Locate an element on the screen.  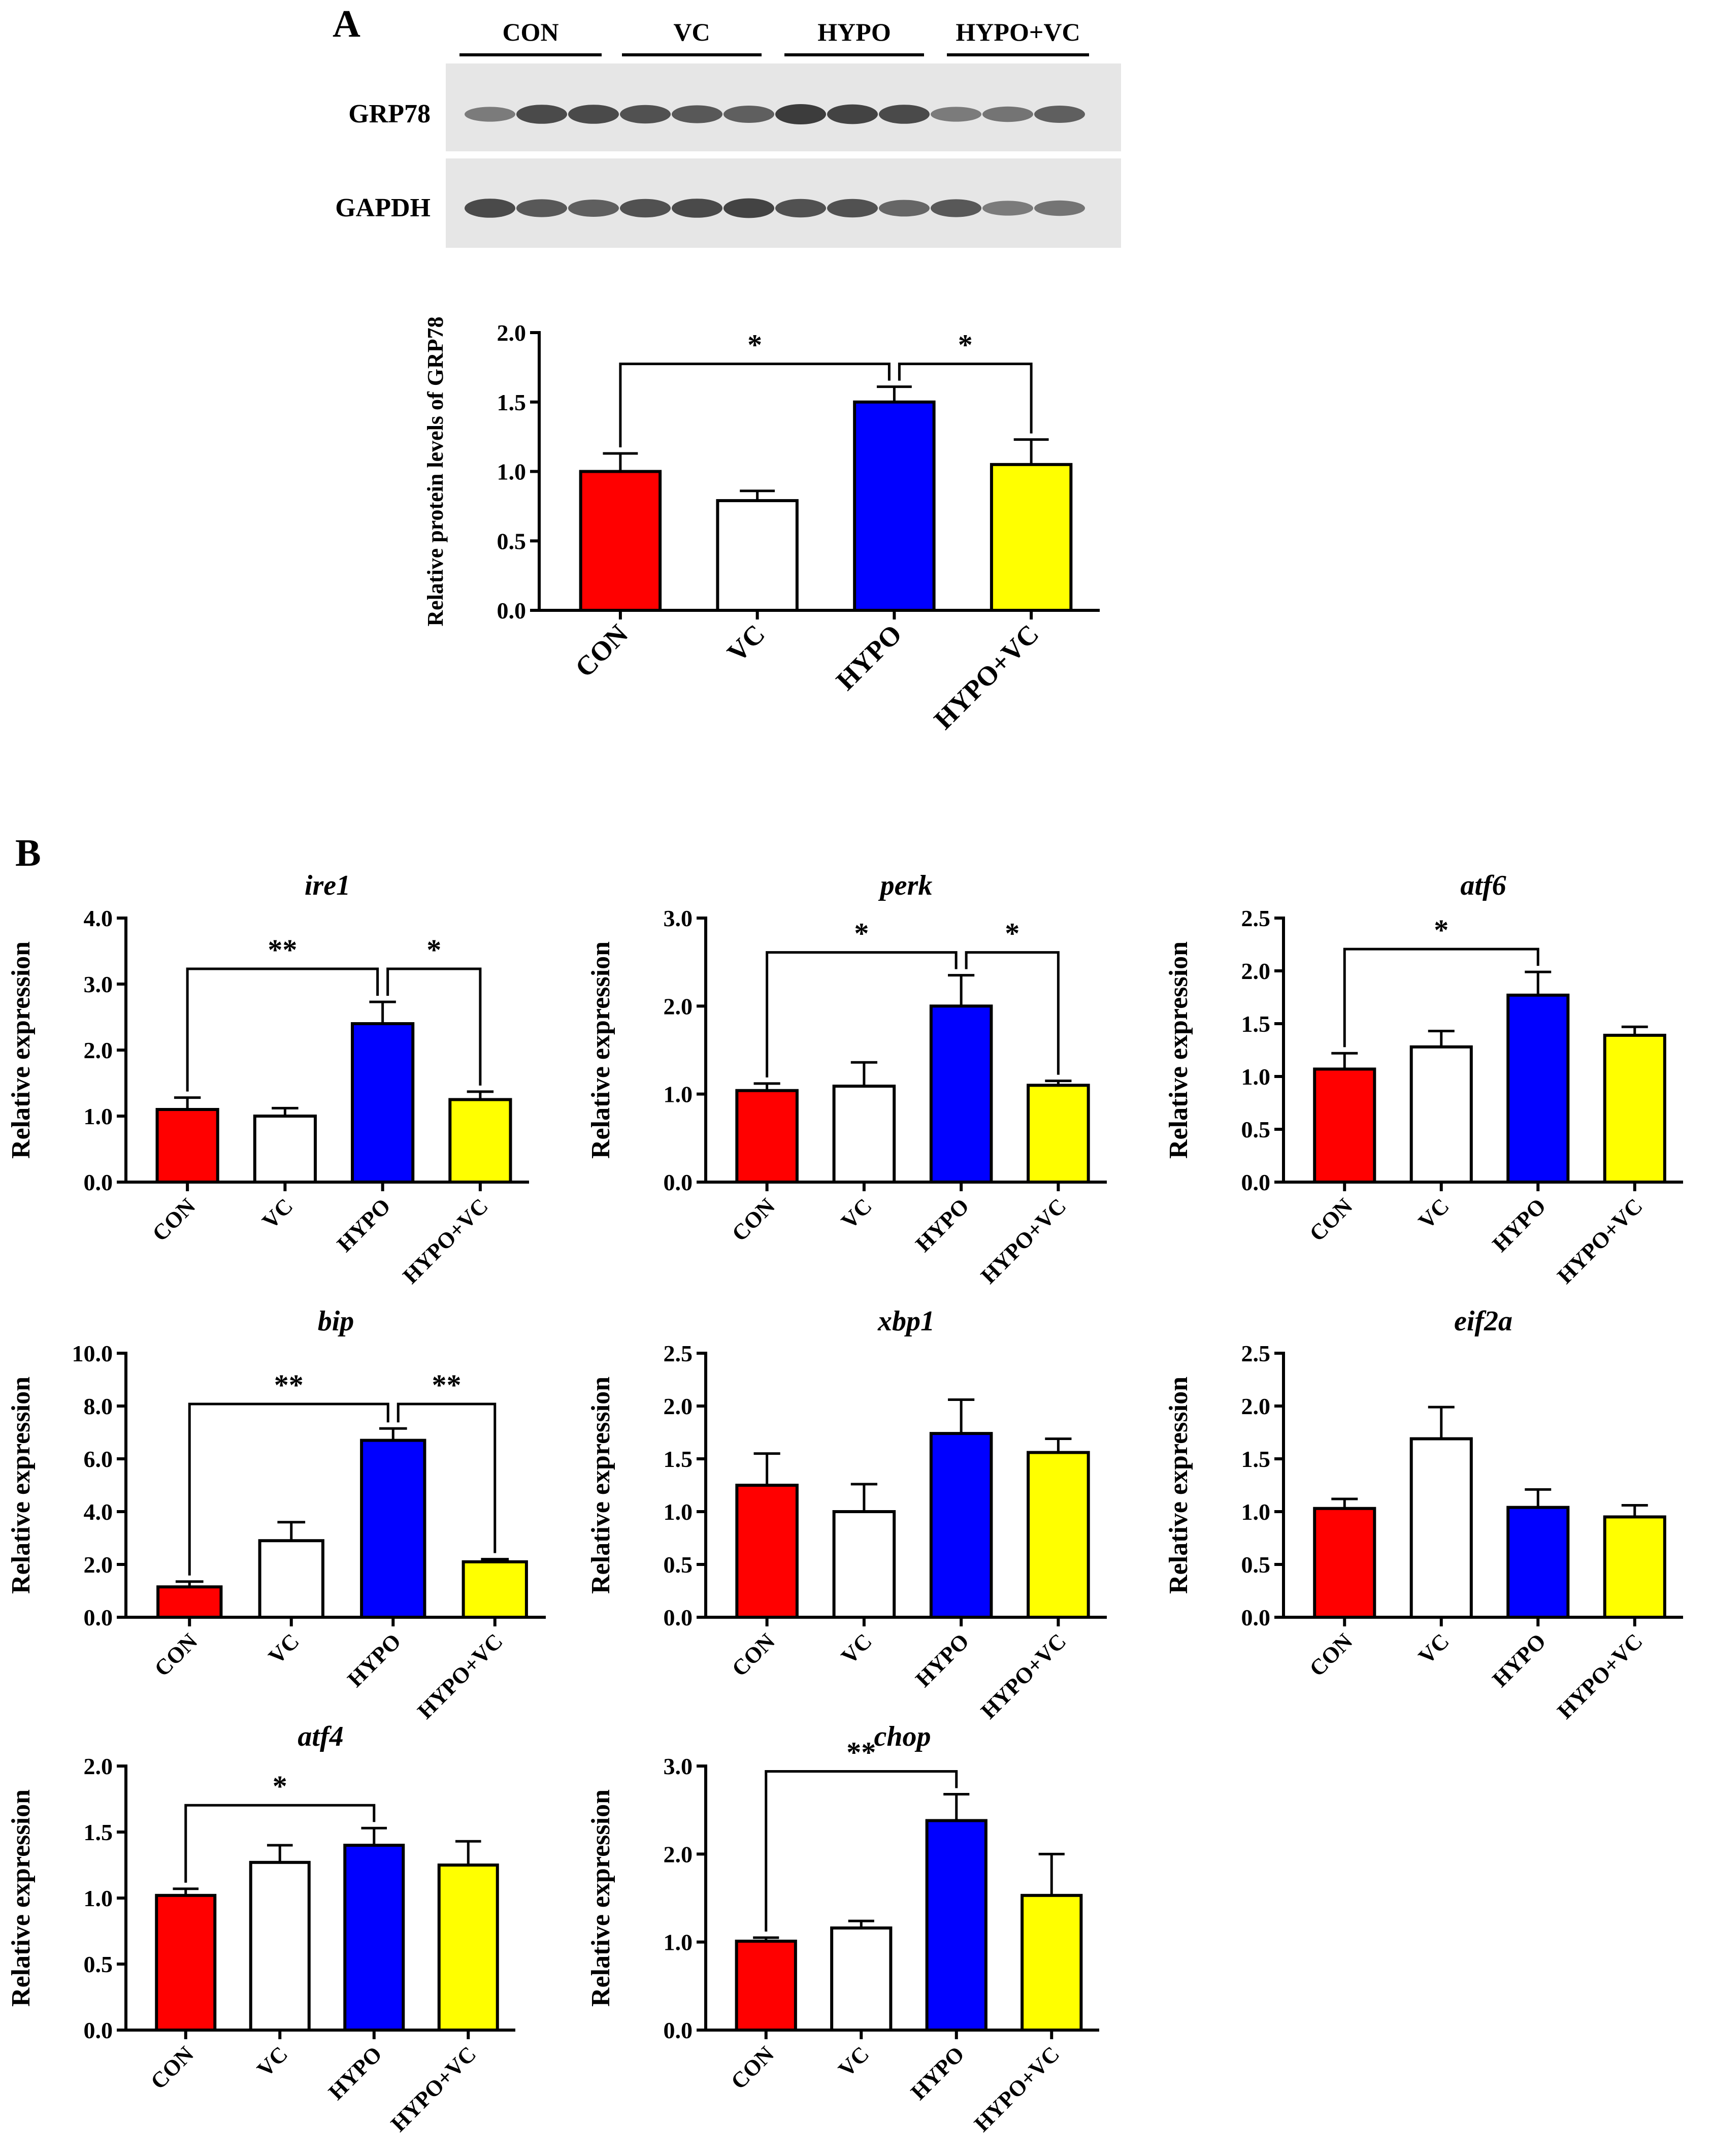
y-tick-label: 3.0 is located at coordinates (678, 918).